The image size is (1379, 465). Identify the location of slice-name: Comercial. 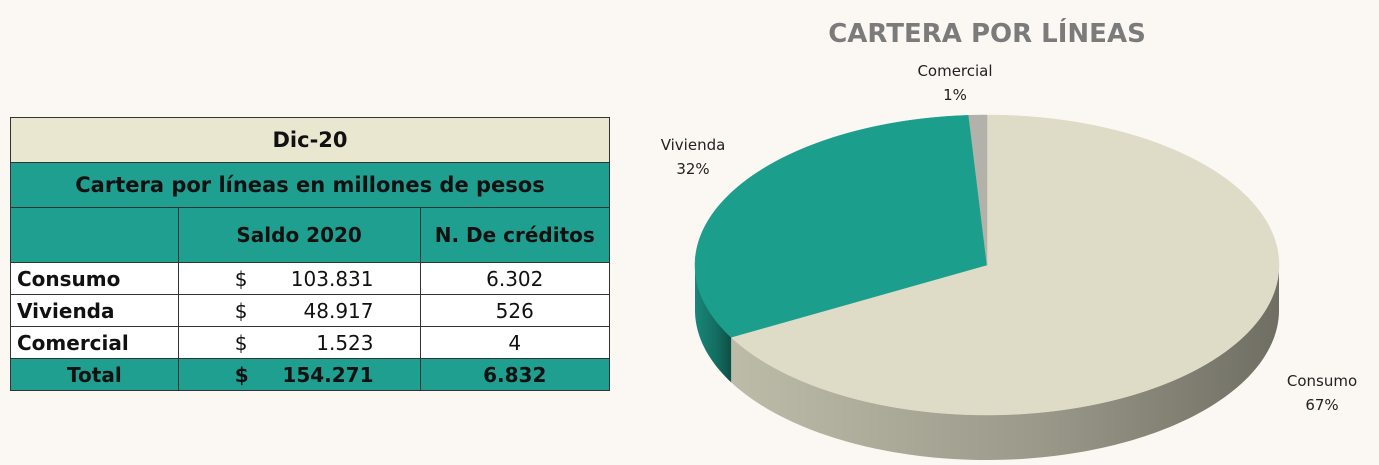
(954, 71).